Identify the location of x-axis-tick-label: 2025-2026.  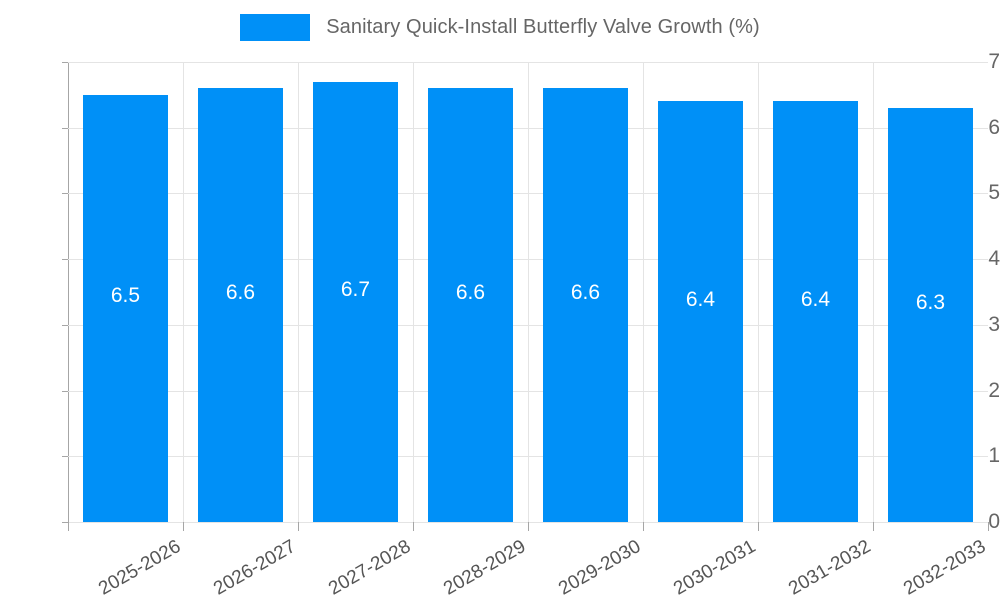
(140, 568).